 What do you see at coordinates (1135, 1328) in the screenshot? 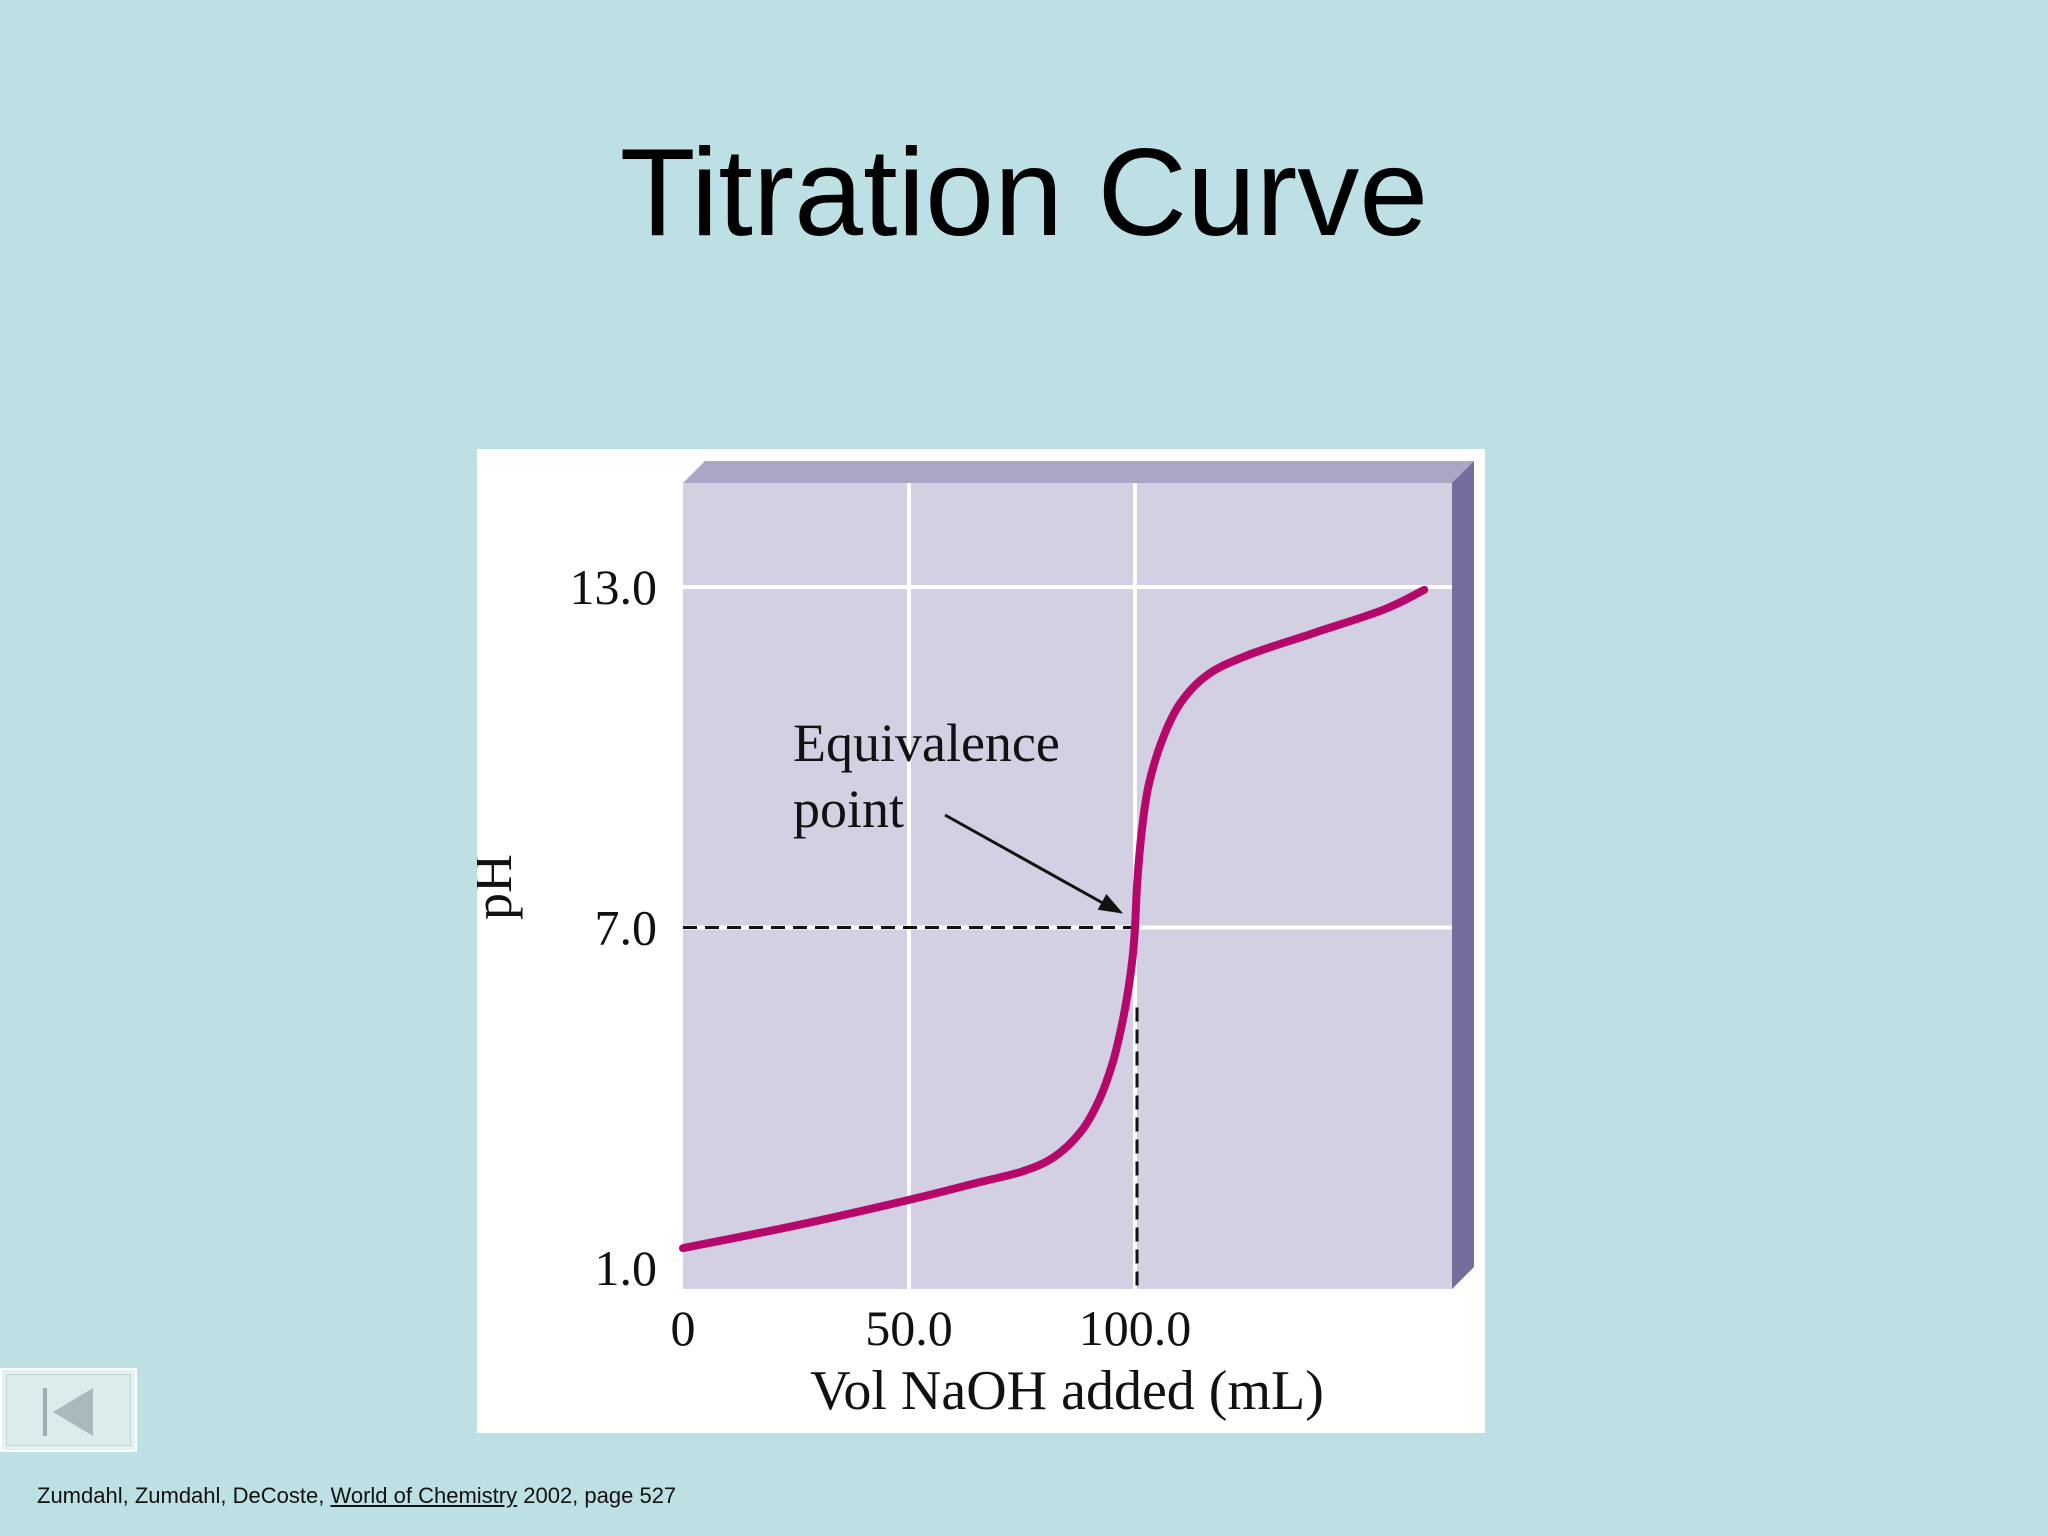
I see `x-tick-label-100.0: 100.0` at bounding box center [1135, 1328].